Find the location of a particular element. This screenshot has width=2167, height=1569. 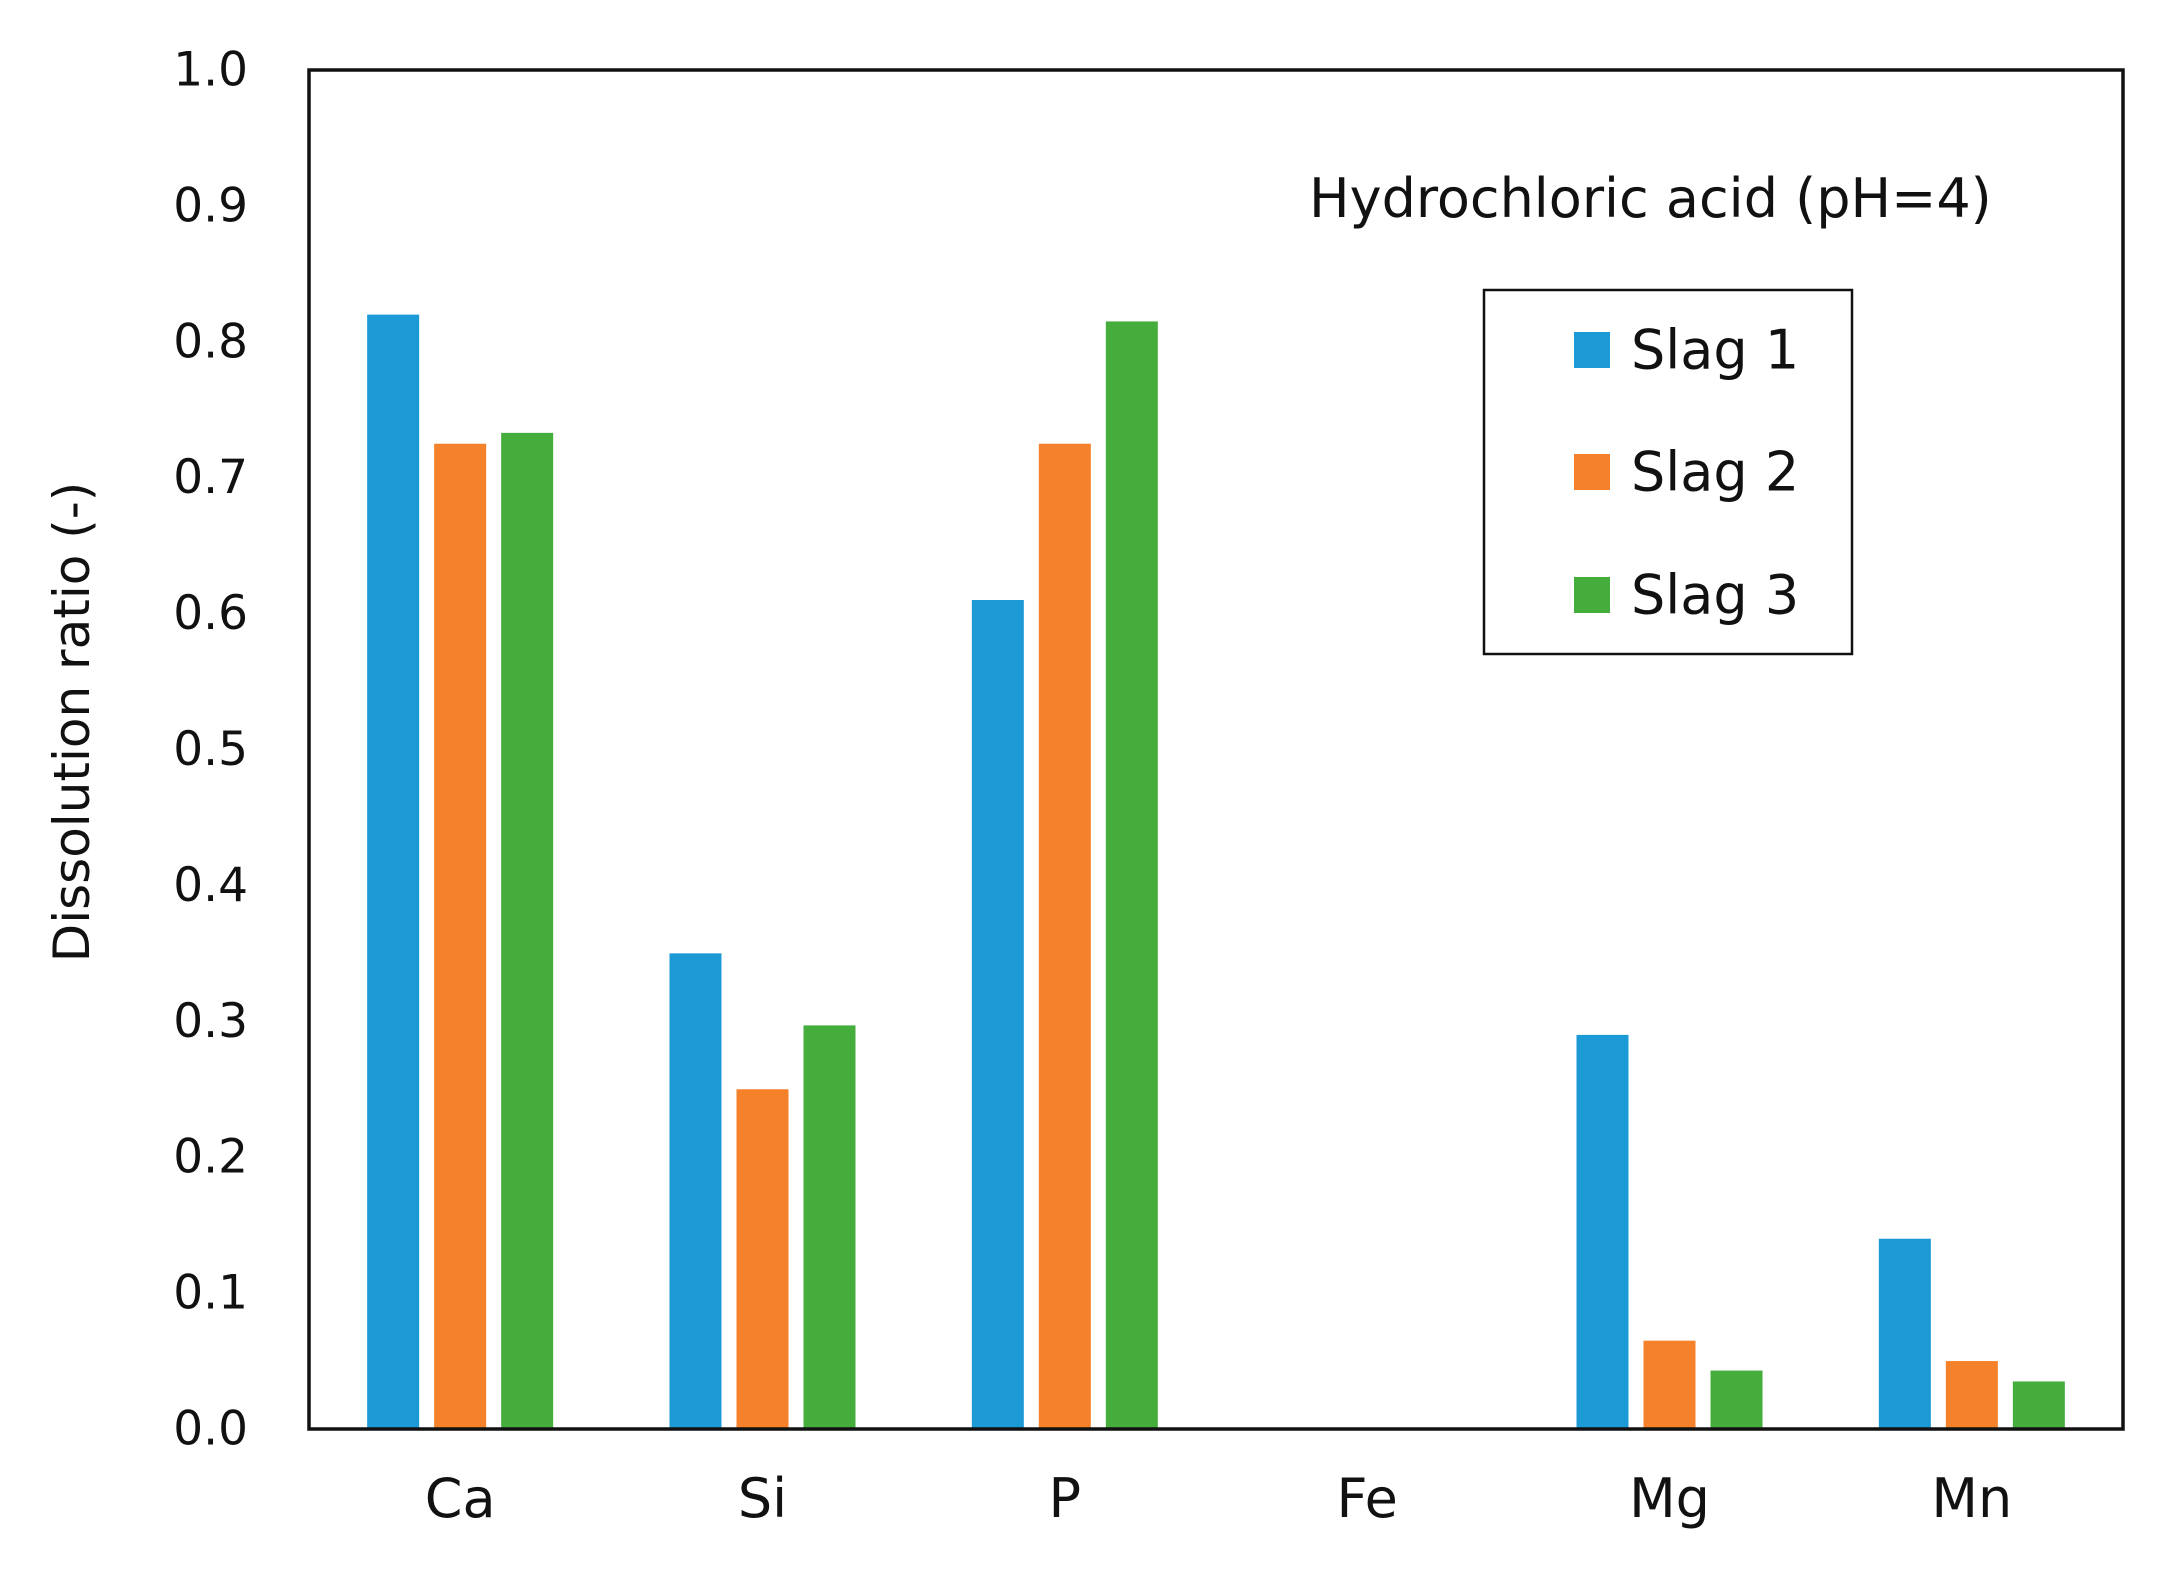

y-tick-label: 0.4 is located at coordinates (210, 885).